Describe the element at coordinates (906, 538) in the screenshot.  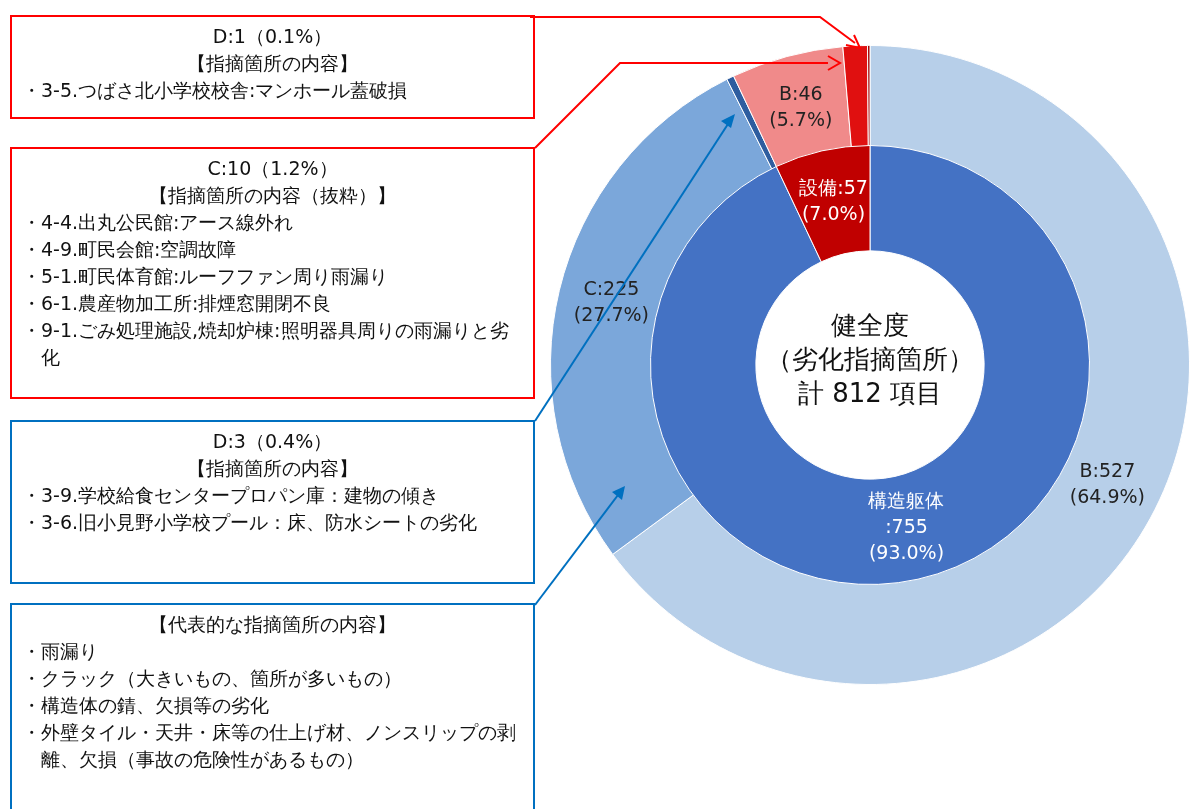
I see `data-label: :755 (93.0%)` at that location.